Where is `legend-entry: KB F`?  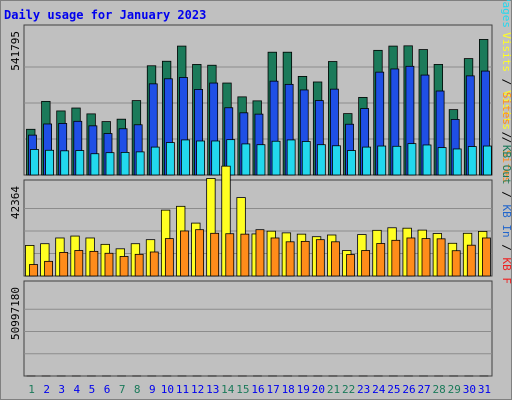 legend-entry: KB F is located at coordinates (506, 271).